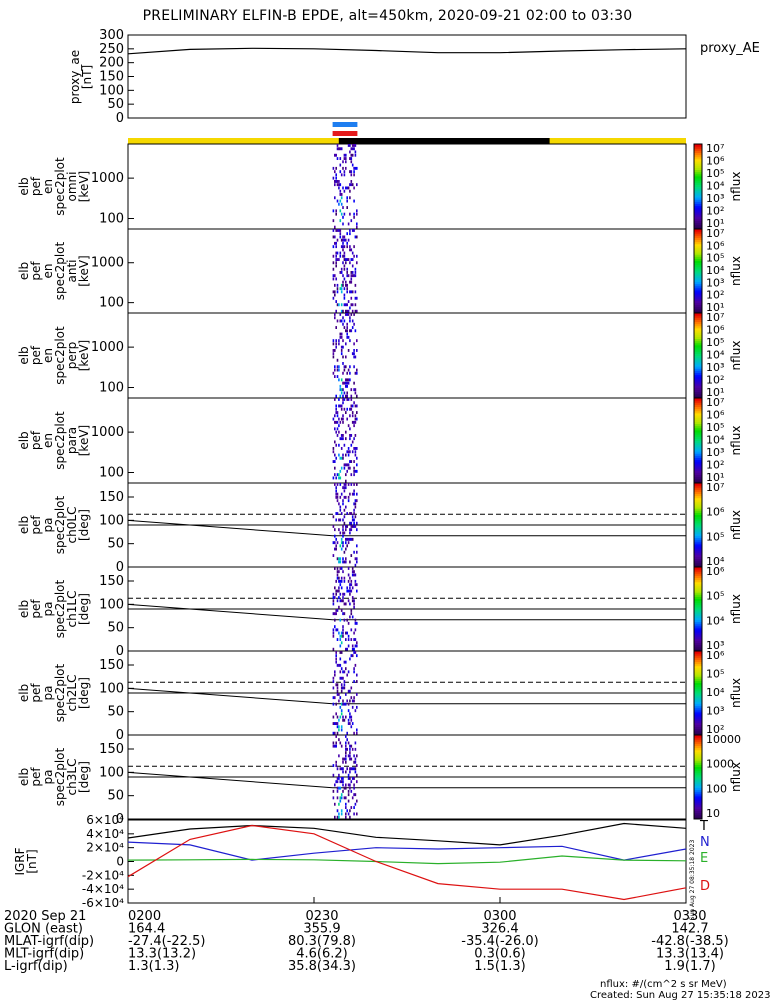 This screenshot has width=775, height=1000. Describe the element at coordinates (406, 612) in the screenshot. I see `loss-cone-line` at that location.